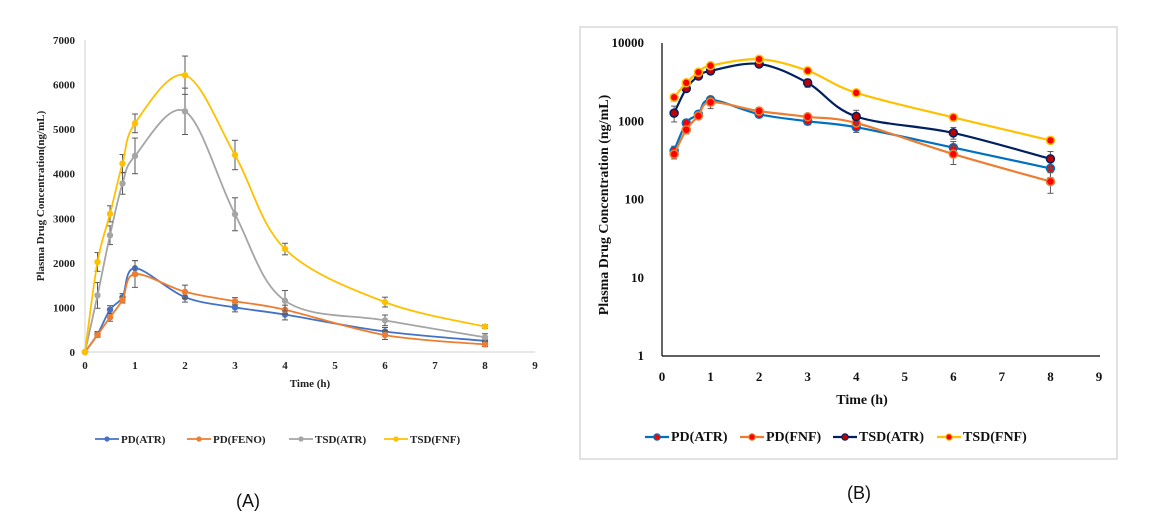  Describe the element at coordinates (635, 199) in the screenshot. I see `y-tick-label: 100` at that location.